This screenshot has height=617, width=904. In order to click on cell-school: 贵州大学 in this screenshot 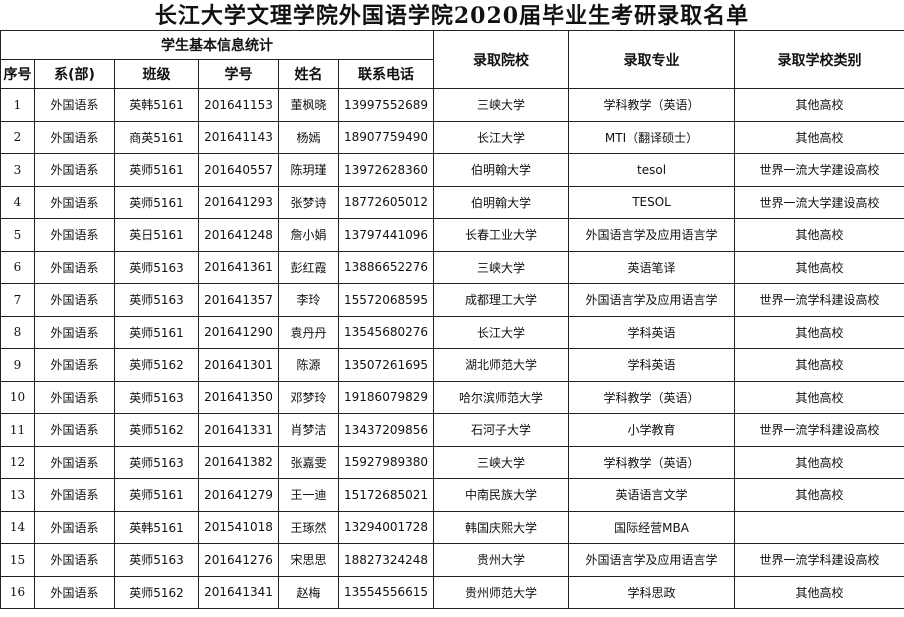, I will do `click(501, 560)`.